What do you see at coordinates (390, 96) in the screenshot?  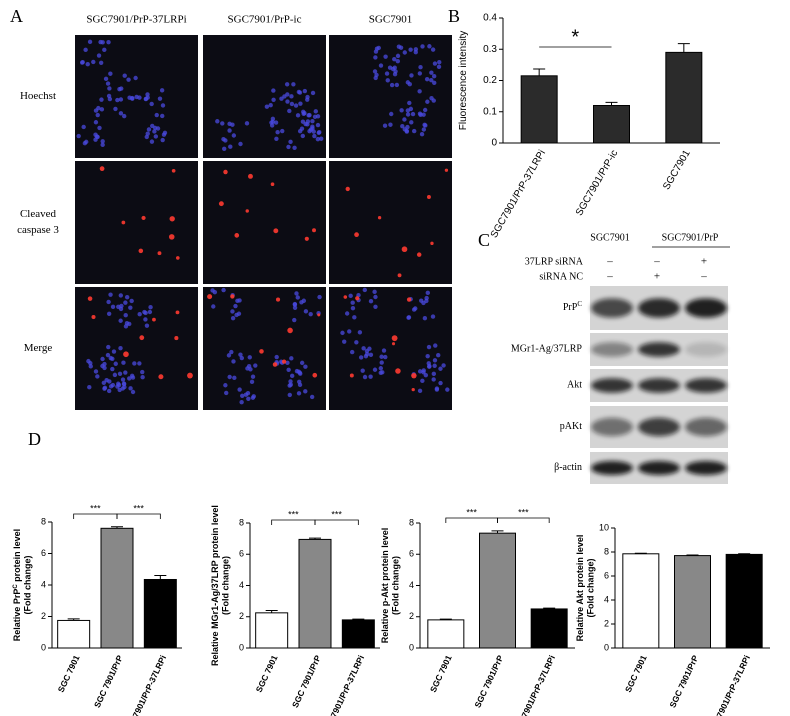 I see `micrograph-bg` at bounding box center [390, 96].